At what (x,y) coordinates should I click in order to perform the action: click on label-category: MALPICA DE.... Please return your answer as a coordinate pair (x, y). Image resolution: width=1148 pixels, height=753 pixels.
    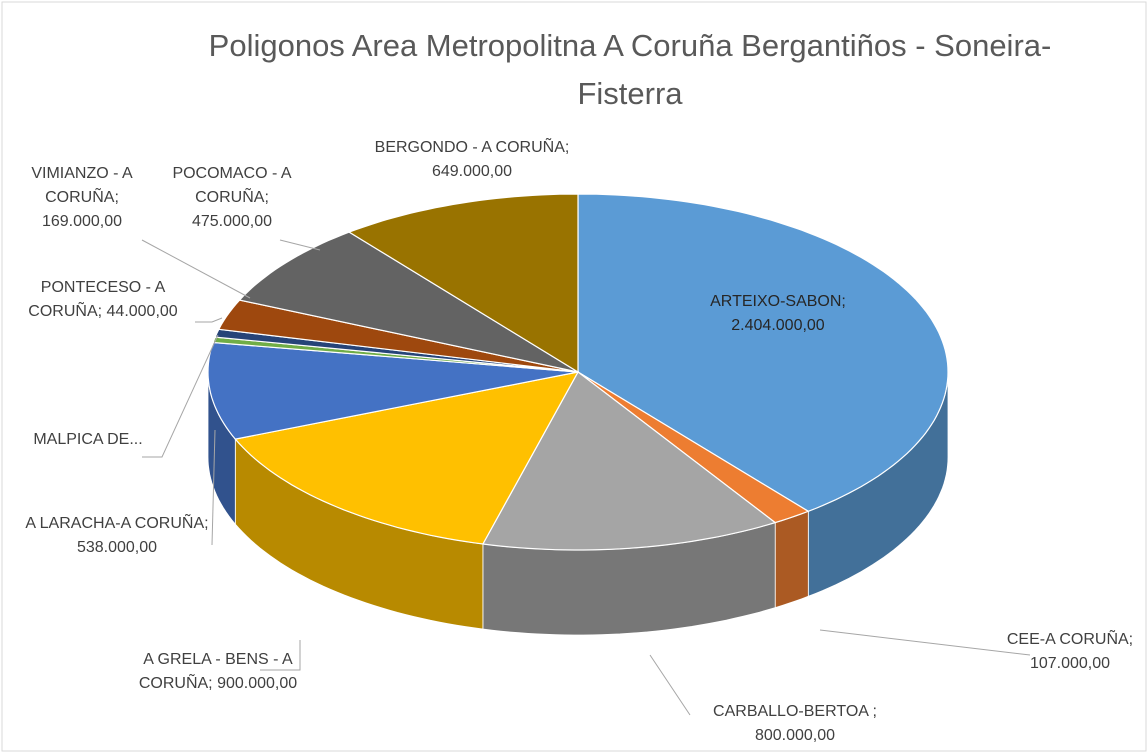
    Looking at the image, I should click on (88, 439).